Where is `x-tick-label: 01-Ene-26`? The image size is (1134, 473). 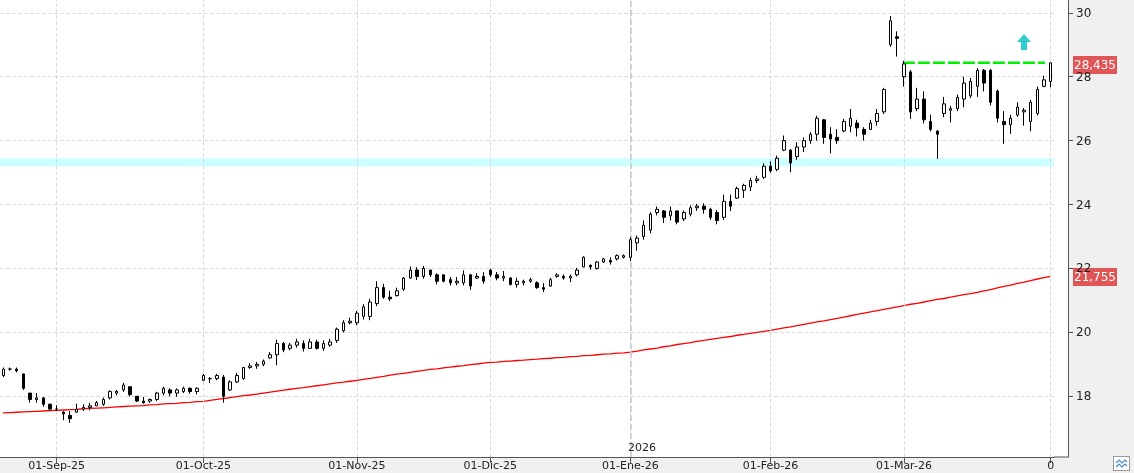
x-tick-label: 01-Ene-26 is located at coordinates (630, 465).